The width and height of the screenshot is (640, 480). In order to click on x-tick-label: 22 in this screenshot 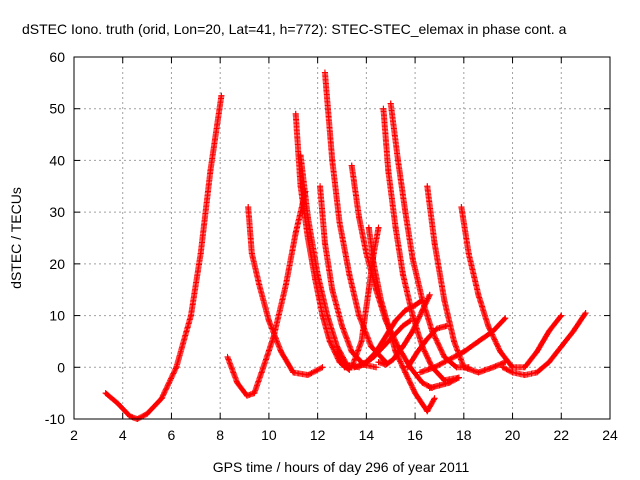, I will do `click(561, 435)`.